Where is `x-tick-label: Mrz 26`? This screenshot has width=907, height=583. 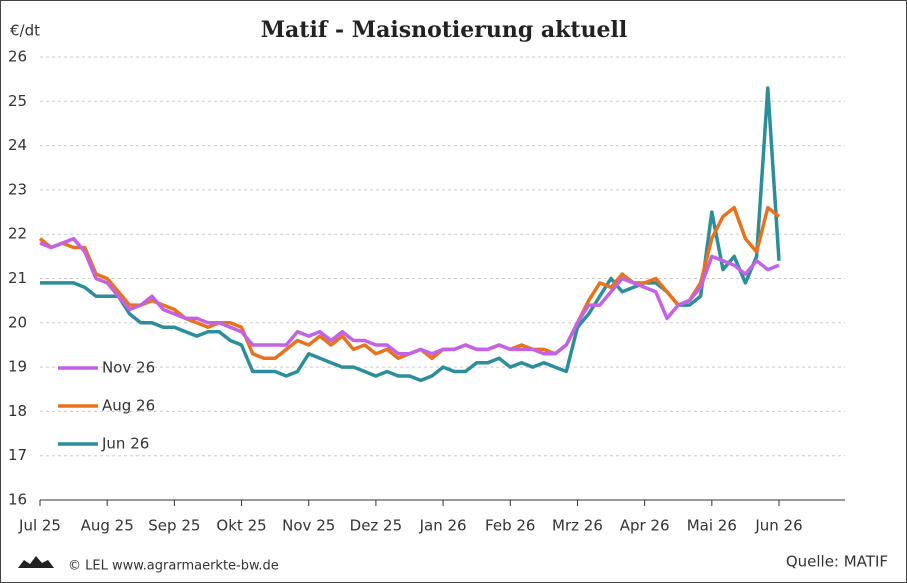
x-tick-label: Mrz 26 is located at coordinates (577, 526).